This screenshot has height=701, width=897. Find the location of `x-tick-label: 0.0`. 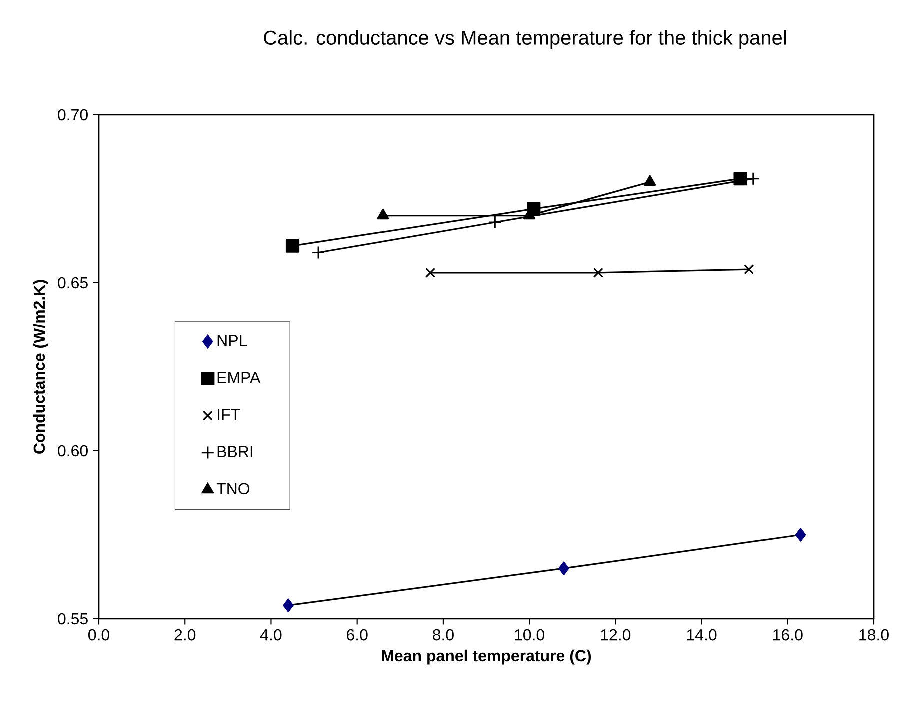

x-tick-label: 0.0 is located at coordinates (99, 635).